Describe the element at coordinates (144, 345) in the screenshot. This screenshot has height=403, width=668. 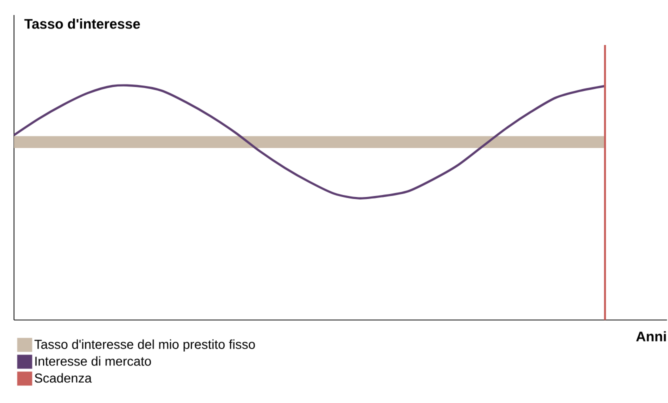
I see `legend-label: Tasso d'interesse del mio prestito fisso` at that location.